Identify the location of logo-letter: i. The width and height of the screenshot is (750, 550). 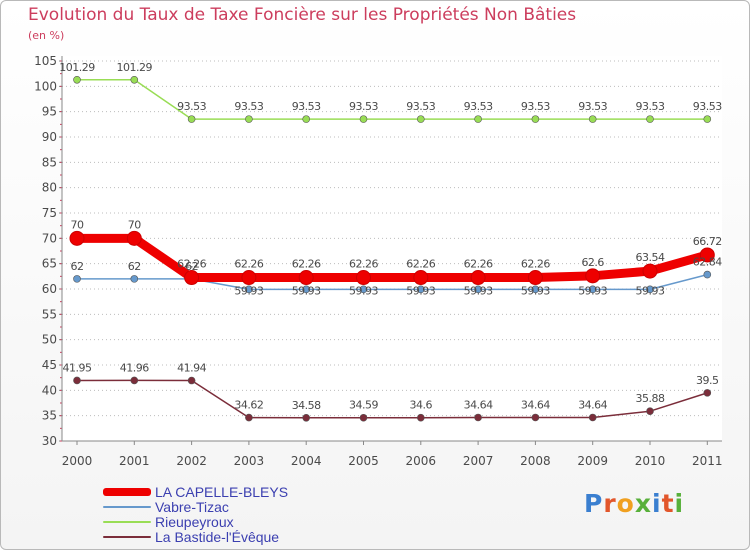
(679, 503).